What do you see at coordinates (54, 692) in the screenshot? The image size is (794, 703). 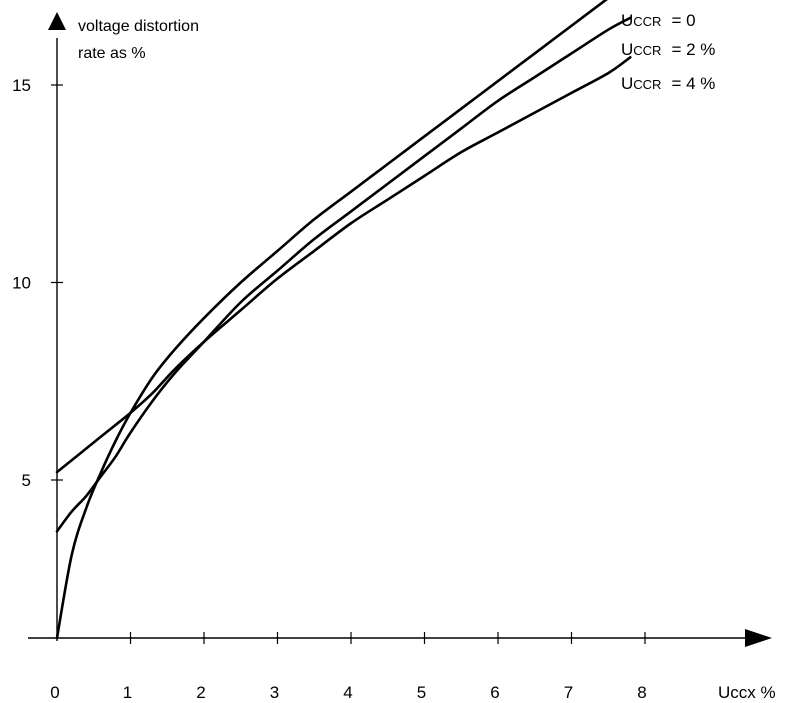 I see `x-tick-label-0: 0` at bounding box center [54, 692].